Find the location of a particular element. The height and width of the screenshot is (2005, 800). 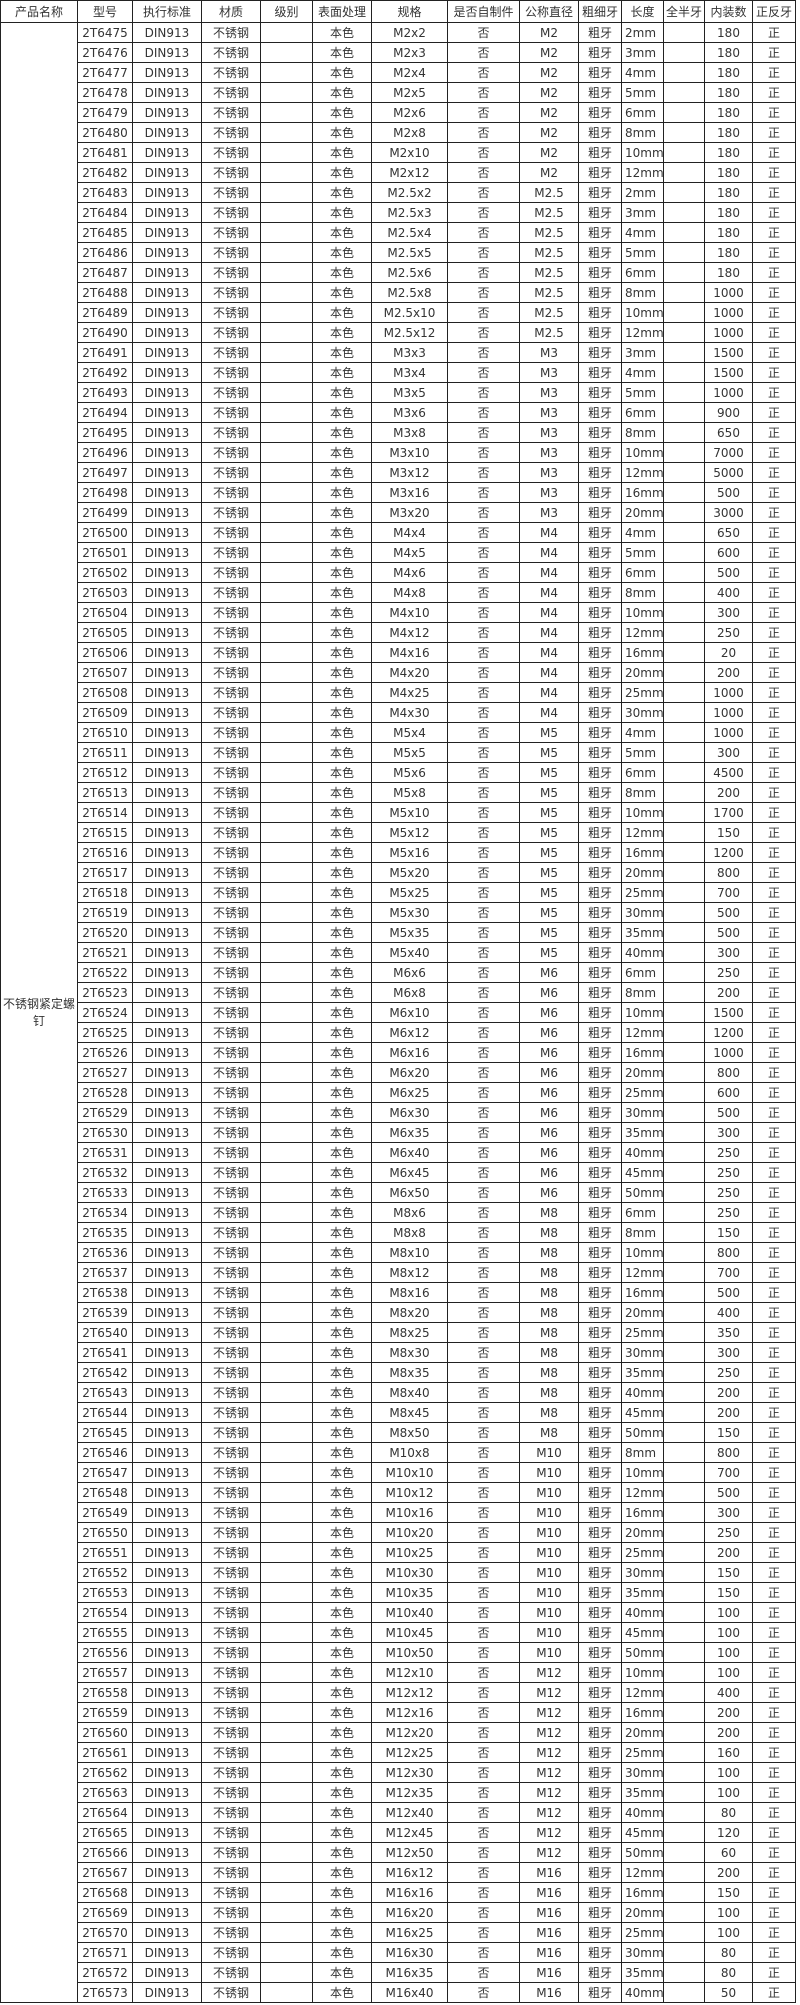

cell-spec: M8x6 is located at coordinates (409, 1212).